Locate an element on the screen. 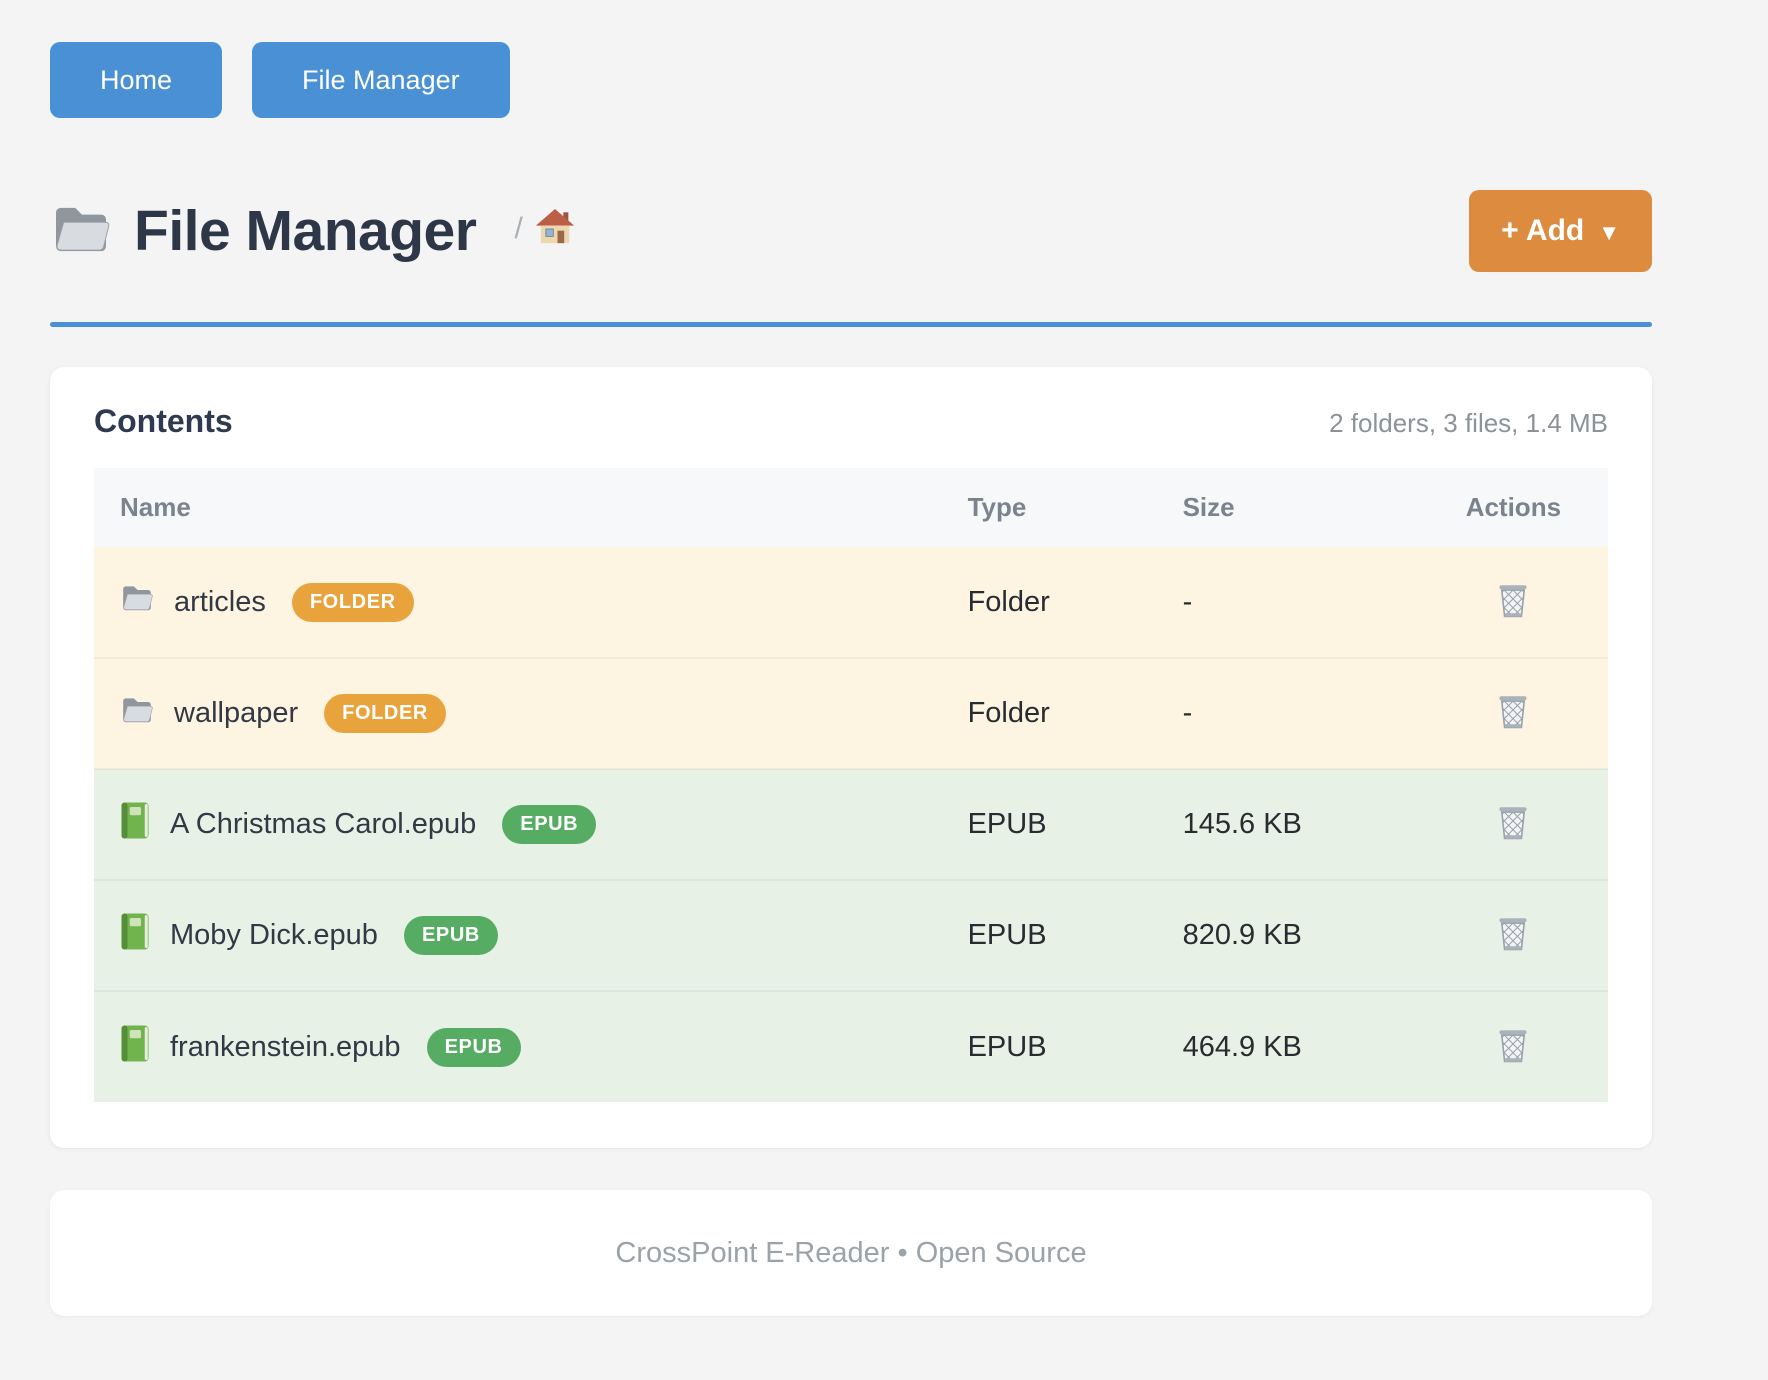  footer-text: CrossPoint E-Reader • Open Source is located at coordinates (851, 1252).